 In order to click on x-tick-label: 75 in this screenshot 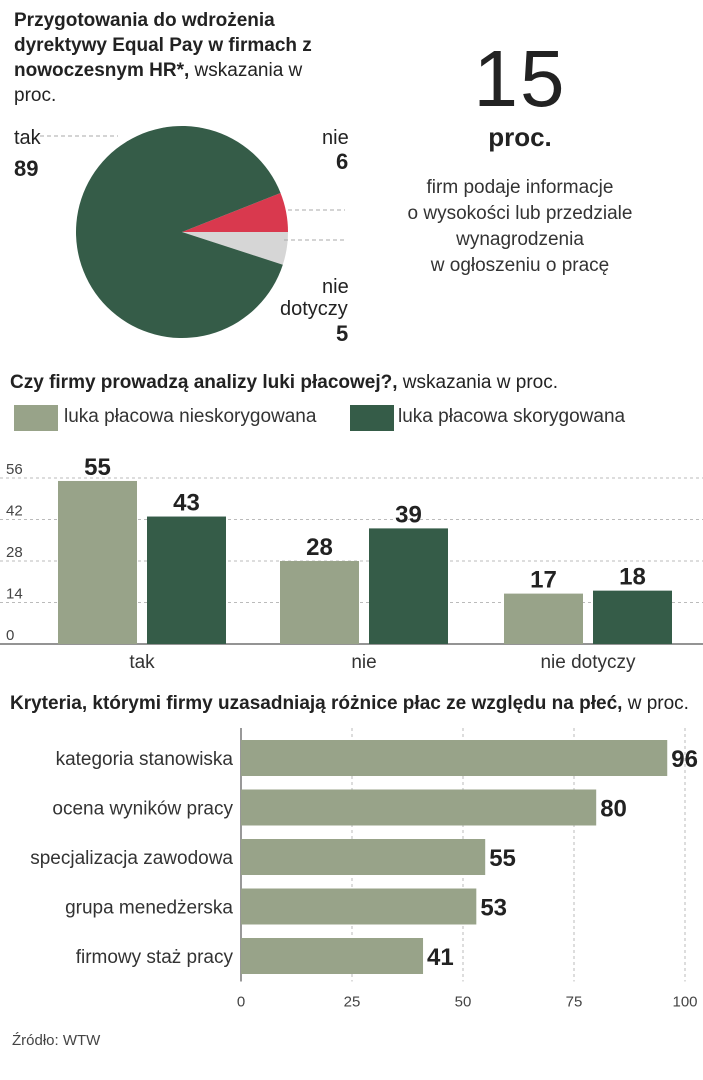, I will do `click(574, 1001)`.